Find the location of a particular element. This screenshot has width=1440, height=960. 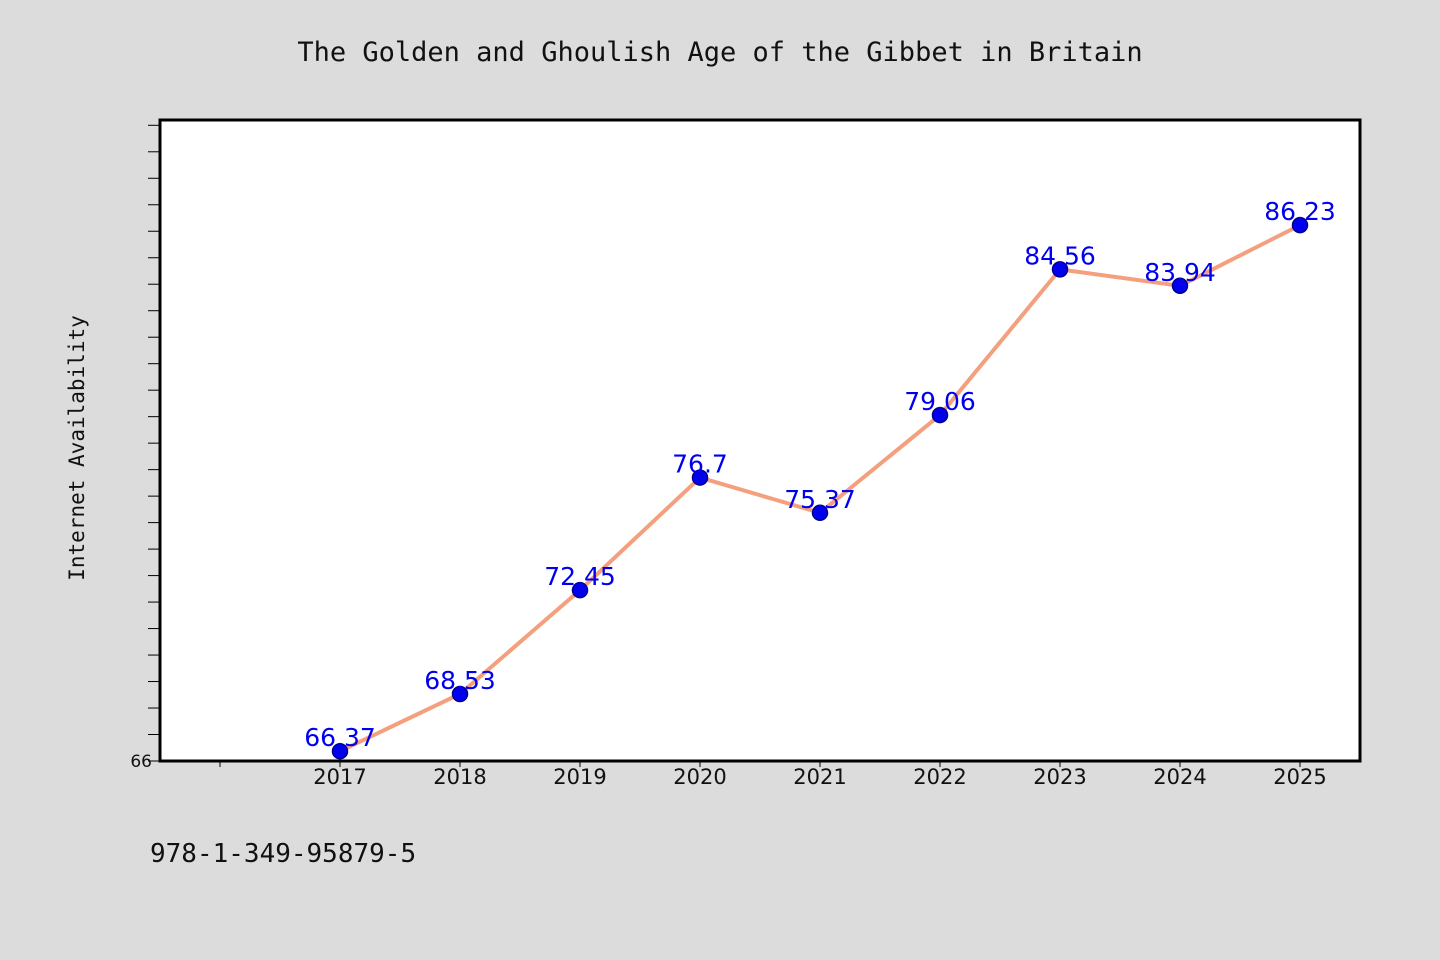

data-value-label: 83.94 is located at coordinates (1180, 272).